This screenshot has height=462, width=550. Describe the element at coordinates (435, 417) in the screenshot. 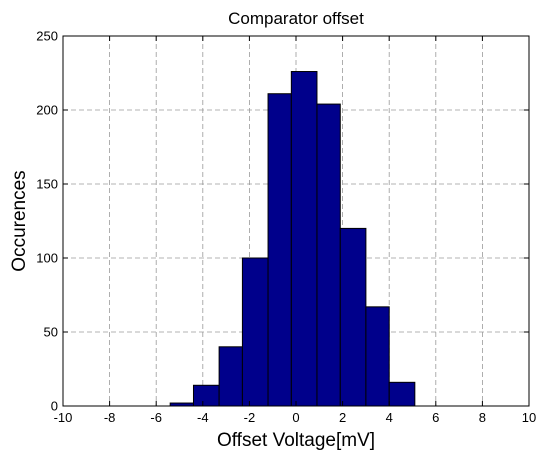

I see `x-tick-label: 6` at that location.